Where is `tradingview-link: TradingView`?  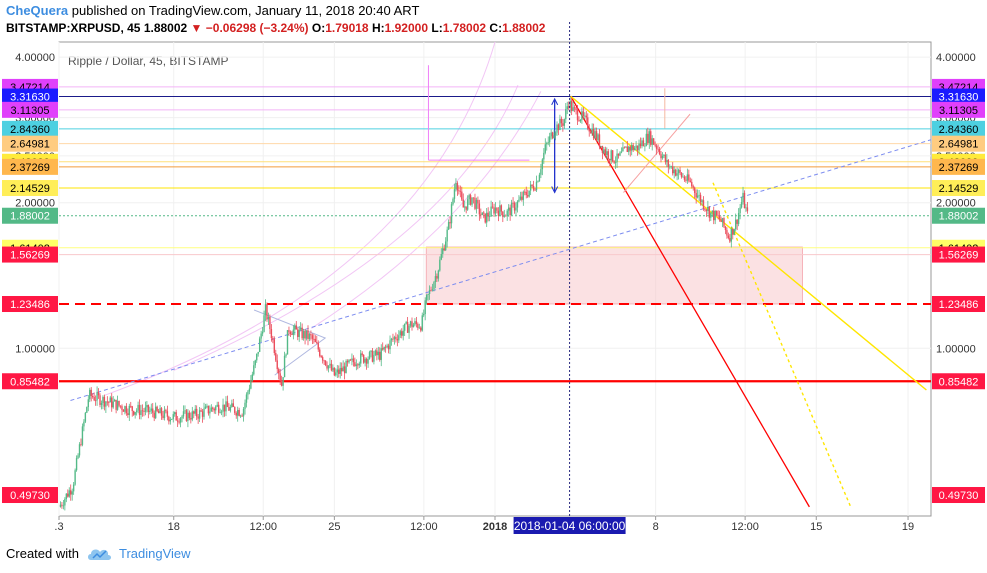 tradingview-link: TradingView is located at coordinates (154, 553).